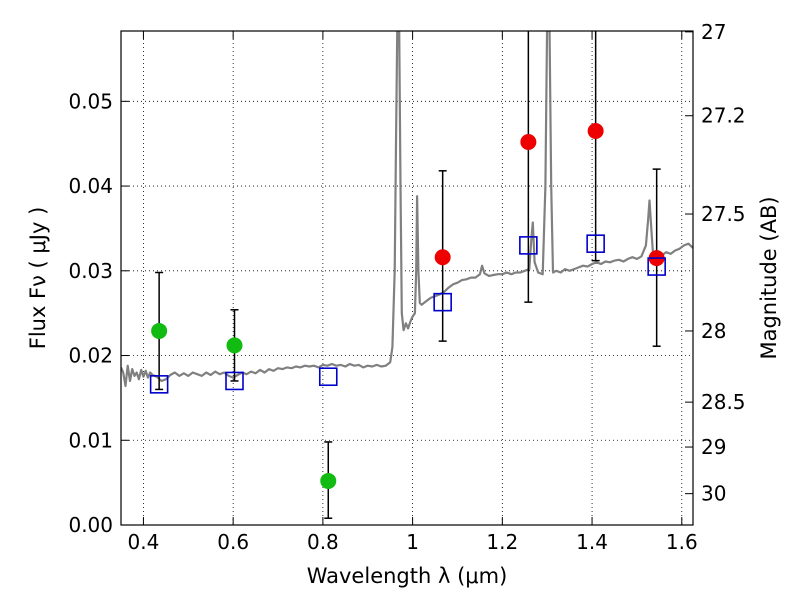 The image size is (800, 600). I want to click on y2-tick-label: 28, so click(713, 331).